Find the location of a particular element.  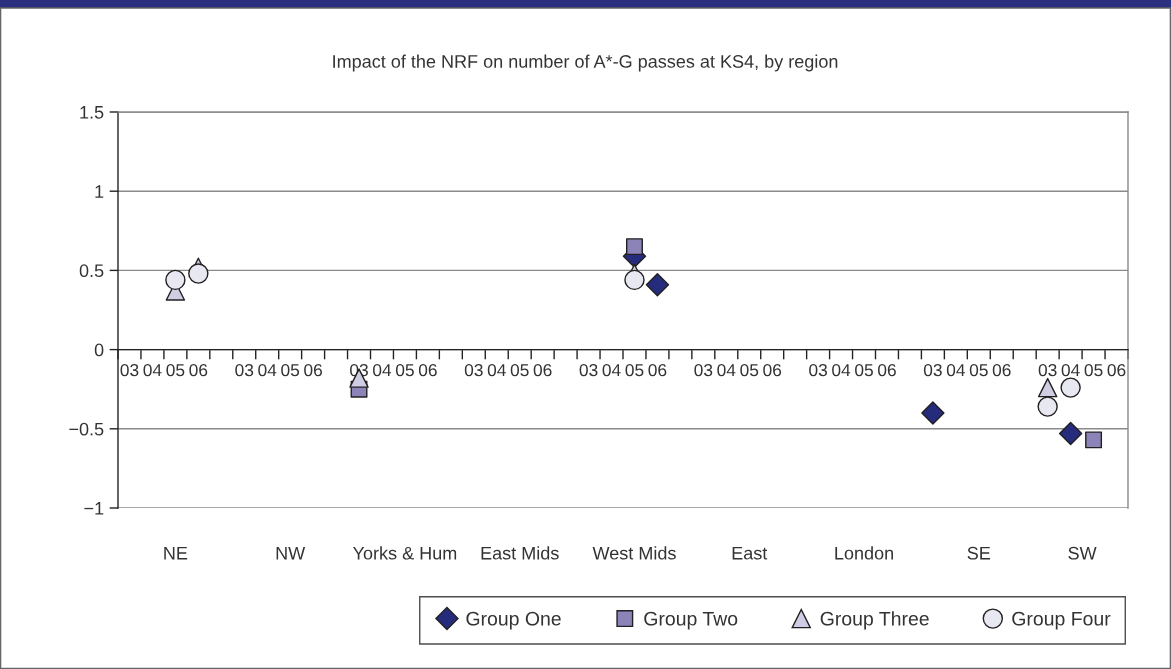

legend-label: Group Four is located at coordinates (1061, 620).